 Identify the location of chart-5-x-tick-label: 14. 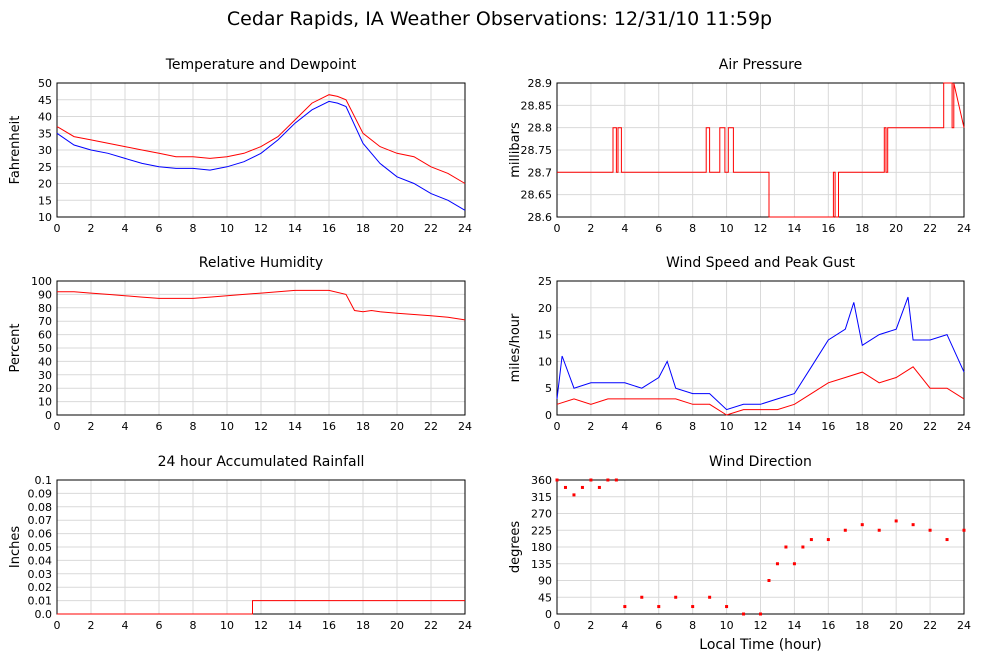
(295, 625).